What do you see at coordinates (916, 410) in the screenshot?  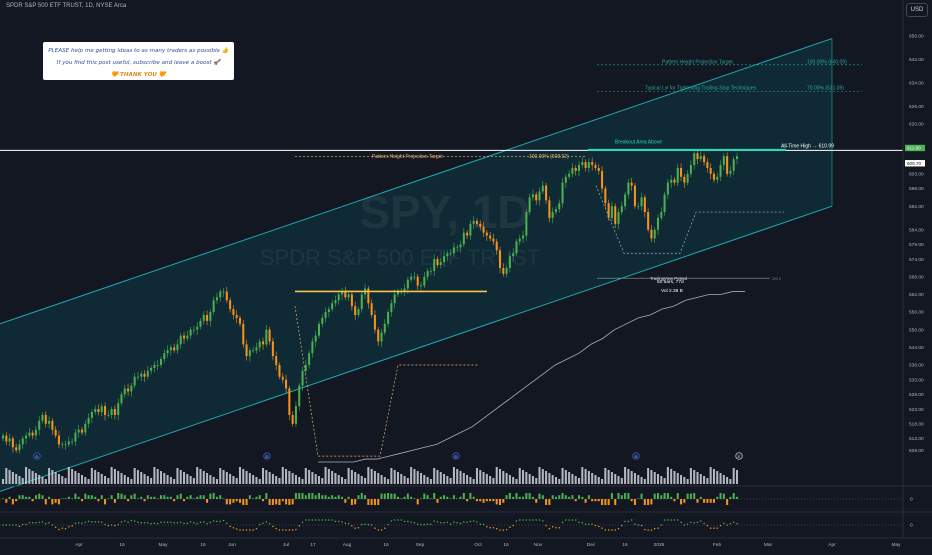 I see `price-tick-label: 523.00` at bounding box center [916, 410].